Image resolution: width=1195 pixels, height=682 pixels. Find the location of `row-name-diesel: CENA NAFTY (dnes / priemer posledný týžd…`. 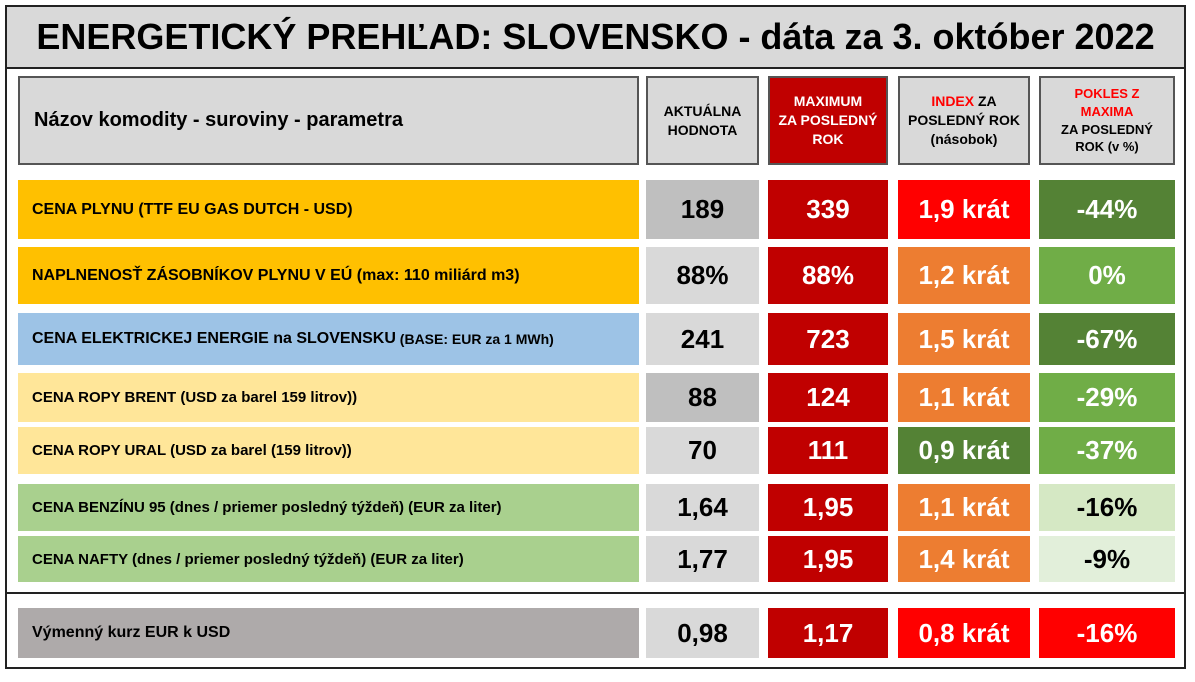

row-name-diesel: CENA NAFTY (dnes / priemer posledný týžd… is located at coordinates (328, 559).